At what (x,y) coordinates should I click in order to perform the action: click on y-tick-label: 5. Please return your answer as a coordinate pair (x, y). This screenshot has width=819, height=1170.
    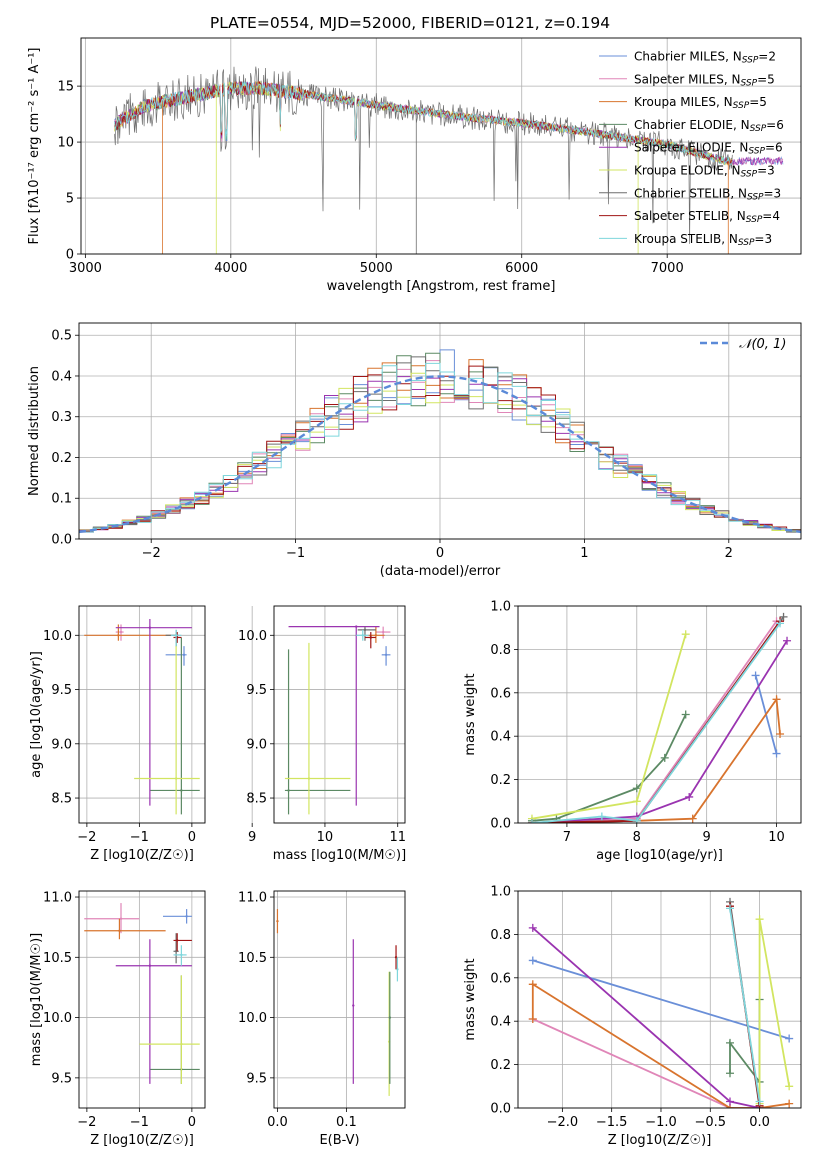
    Looking at the image, I should click on (70, 199).